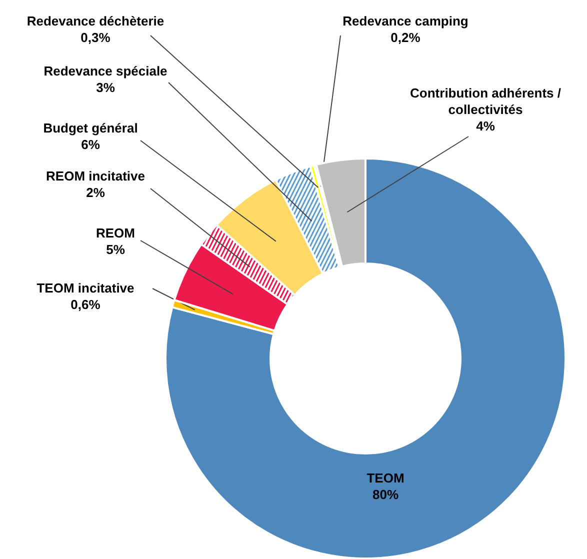 This screenshot has width=587, height=559. Describe the element at coordinates (486, 126) in the screenshot. I see `data-label: 4%` at that location.